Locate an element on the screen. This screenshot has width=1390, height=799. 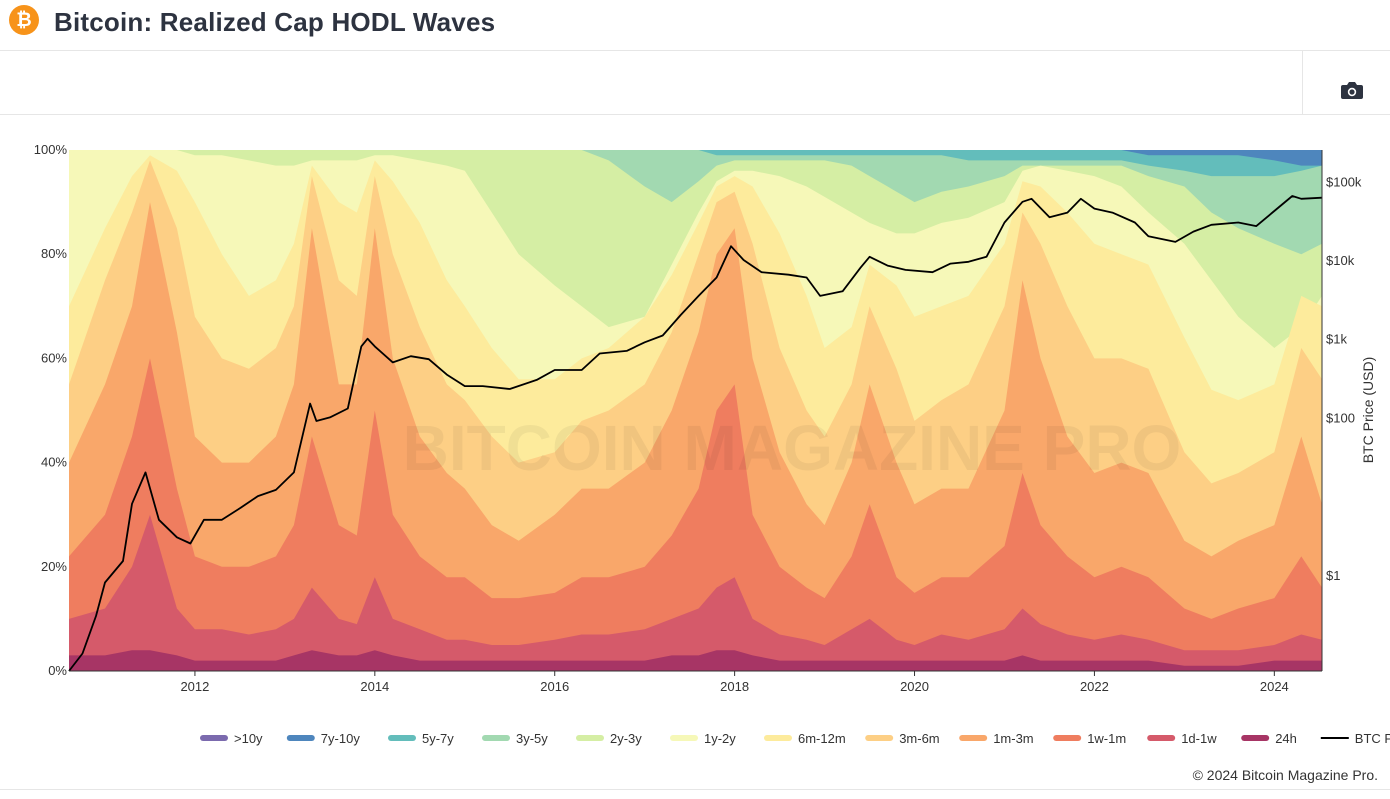
price-tick-label: $1 is located at coordinates (1333, 575).